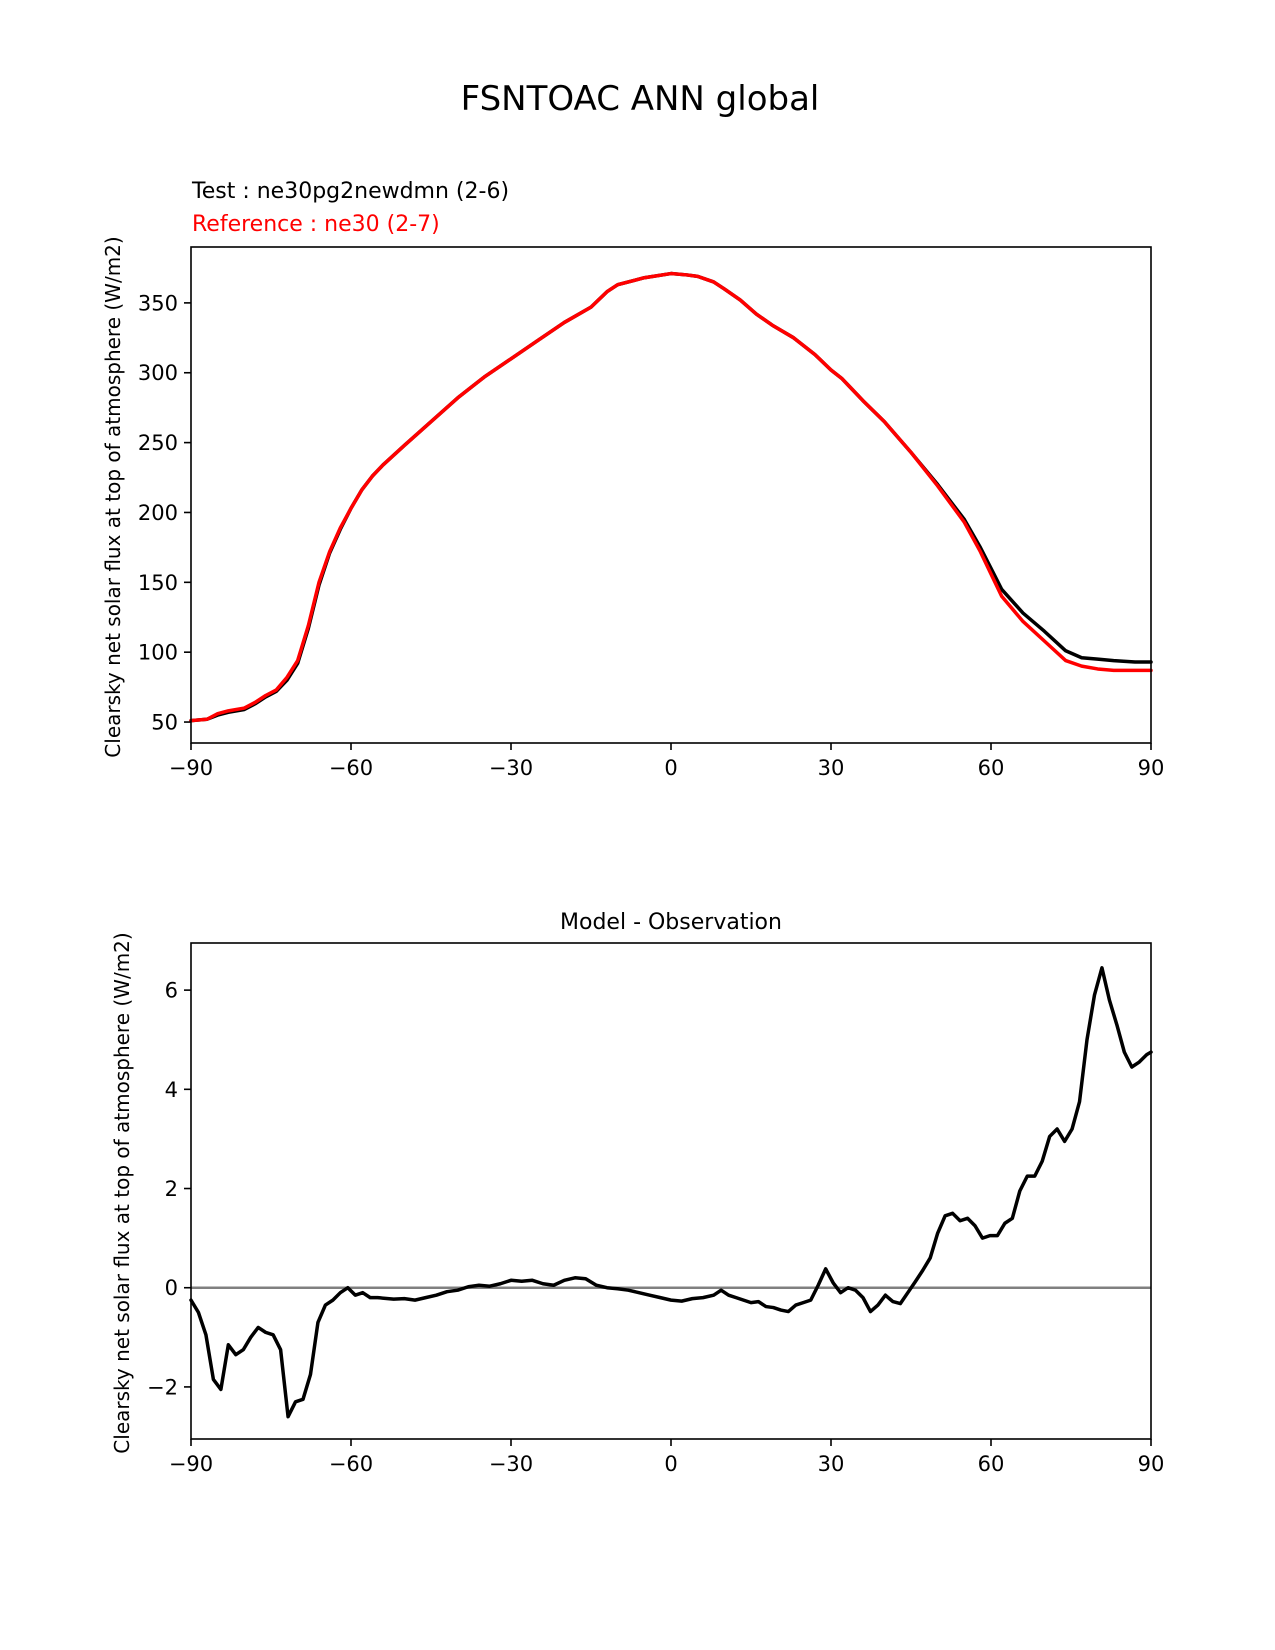  What do you see at coordinates (191, 768) in the screenshot?
I see `top-xtick-label: −90` at bounding box center [191, 768].